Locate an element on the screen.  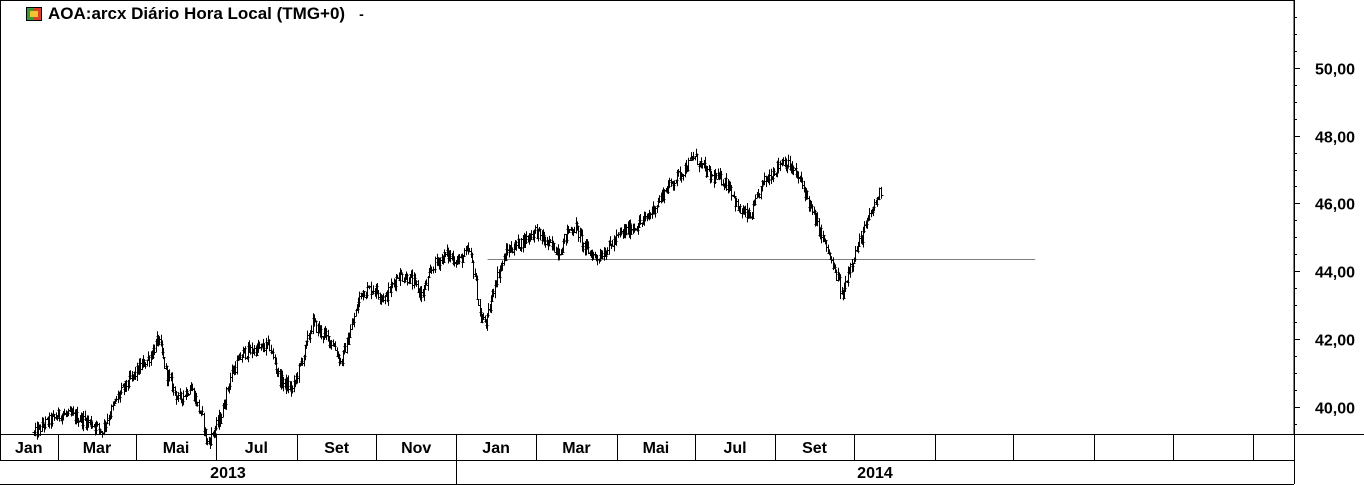
y-tick-label: 46,00 is located at coordinates (1335, 205).